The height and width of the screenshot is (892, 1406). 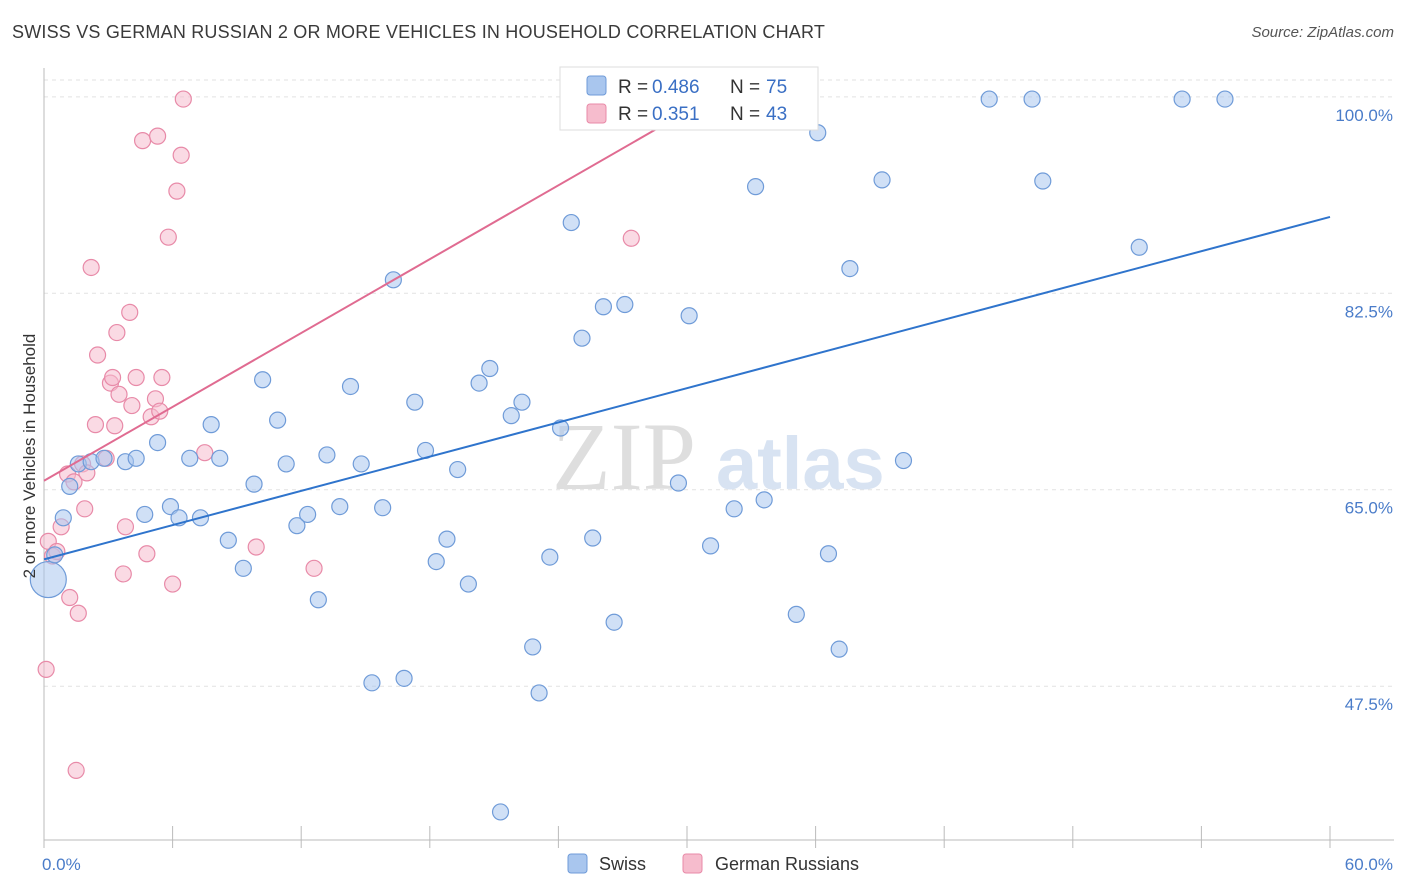 What do you see at coordinates (596, 85) in the screenshot?
I see `legend-swatch-swiss` at bounding box center [596, 85].